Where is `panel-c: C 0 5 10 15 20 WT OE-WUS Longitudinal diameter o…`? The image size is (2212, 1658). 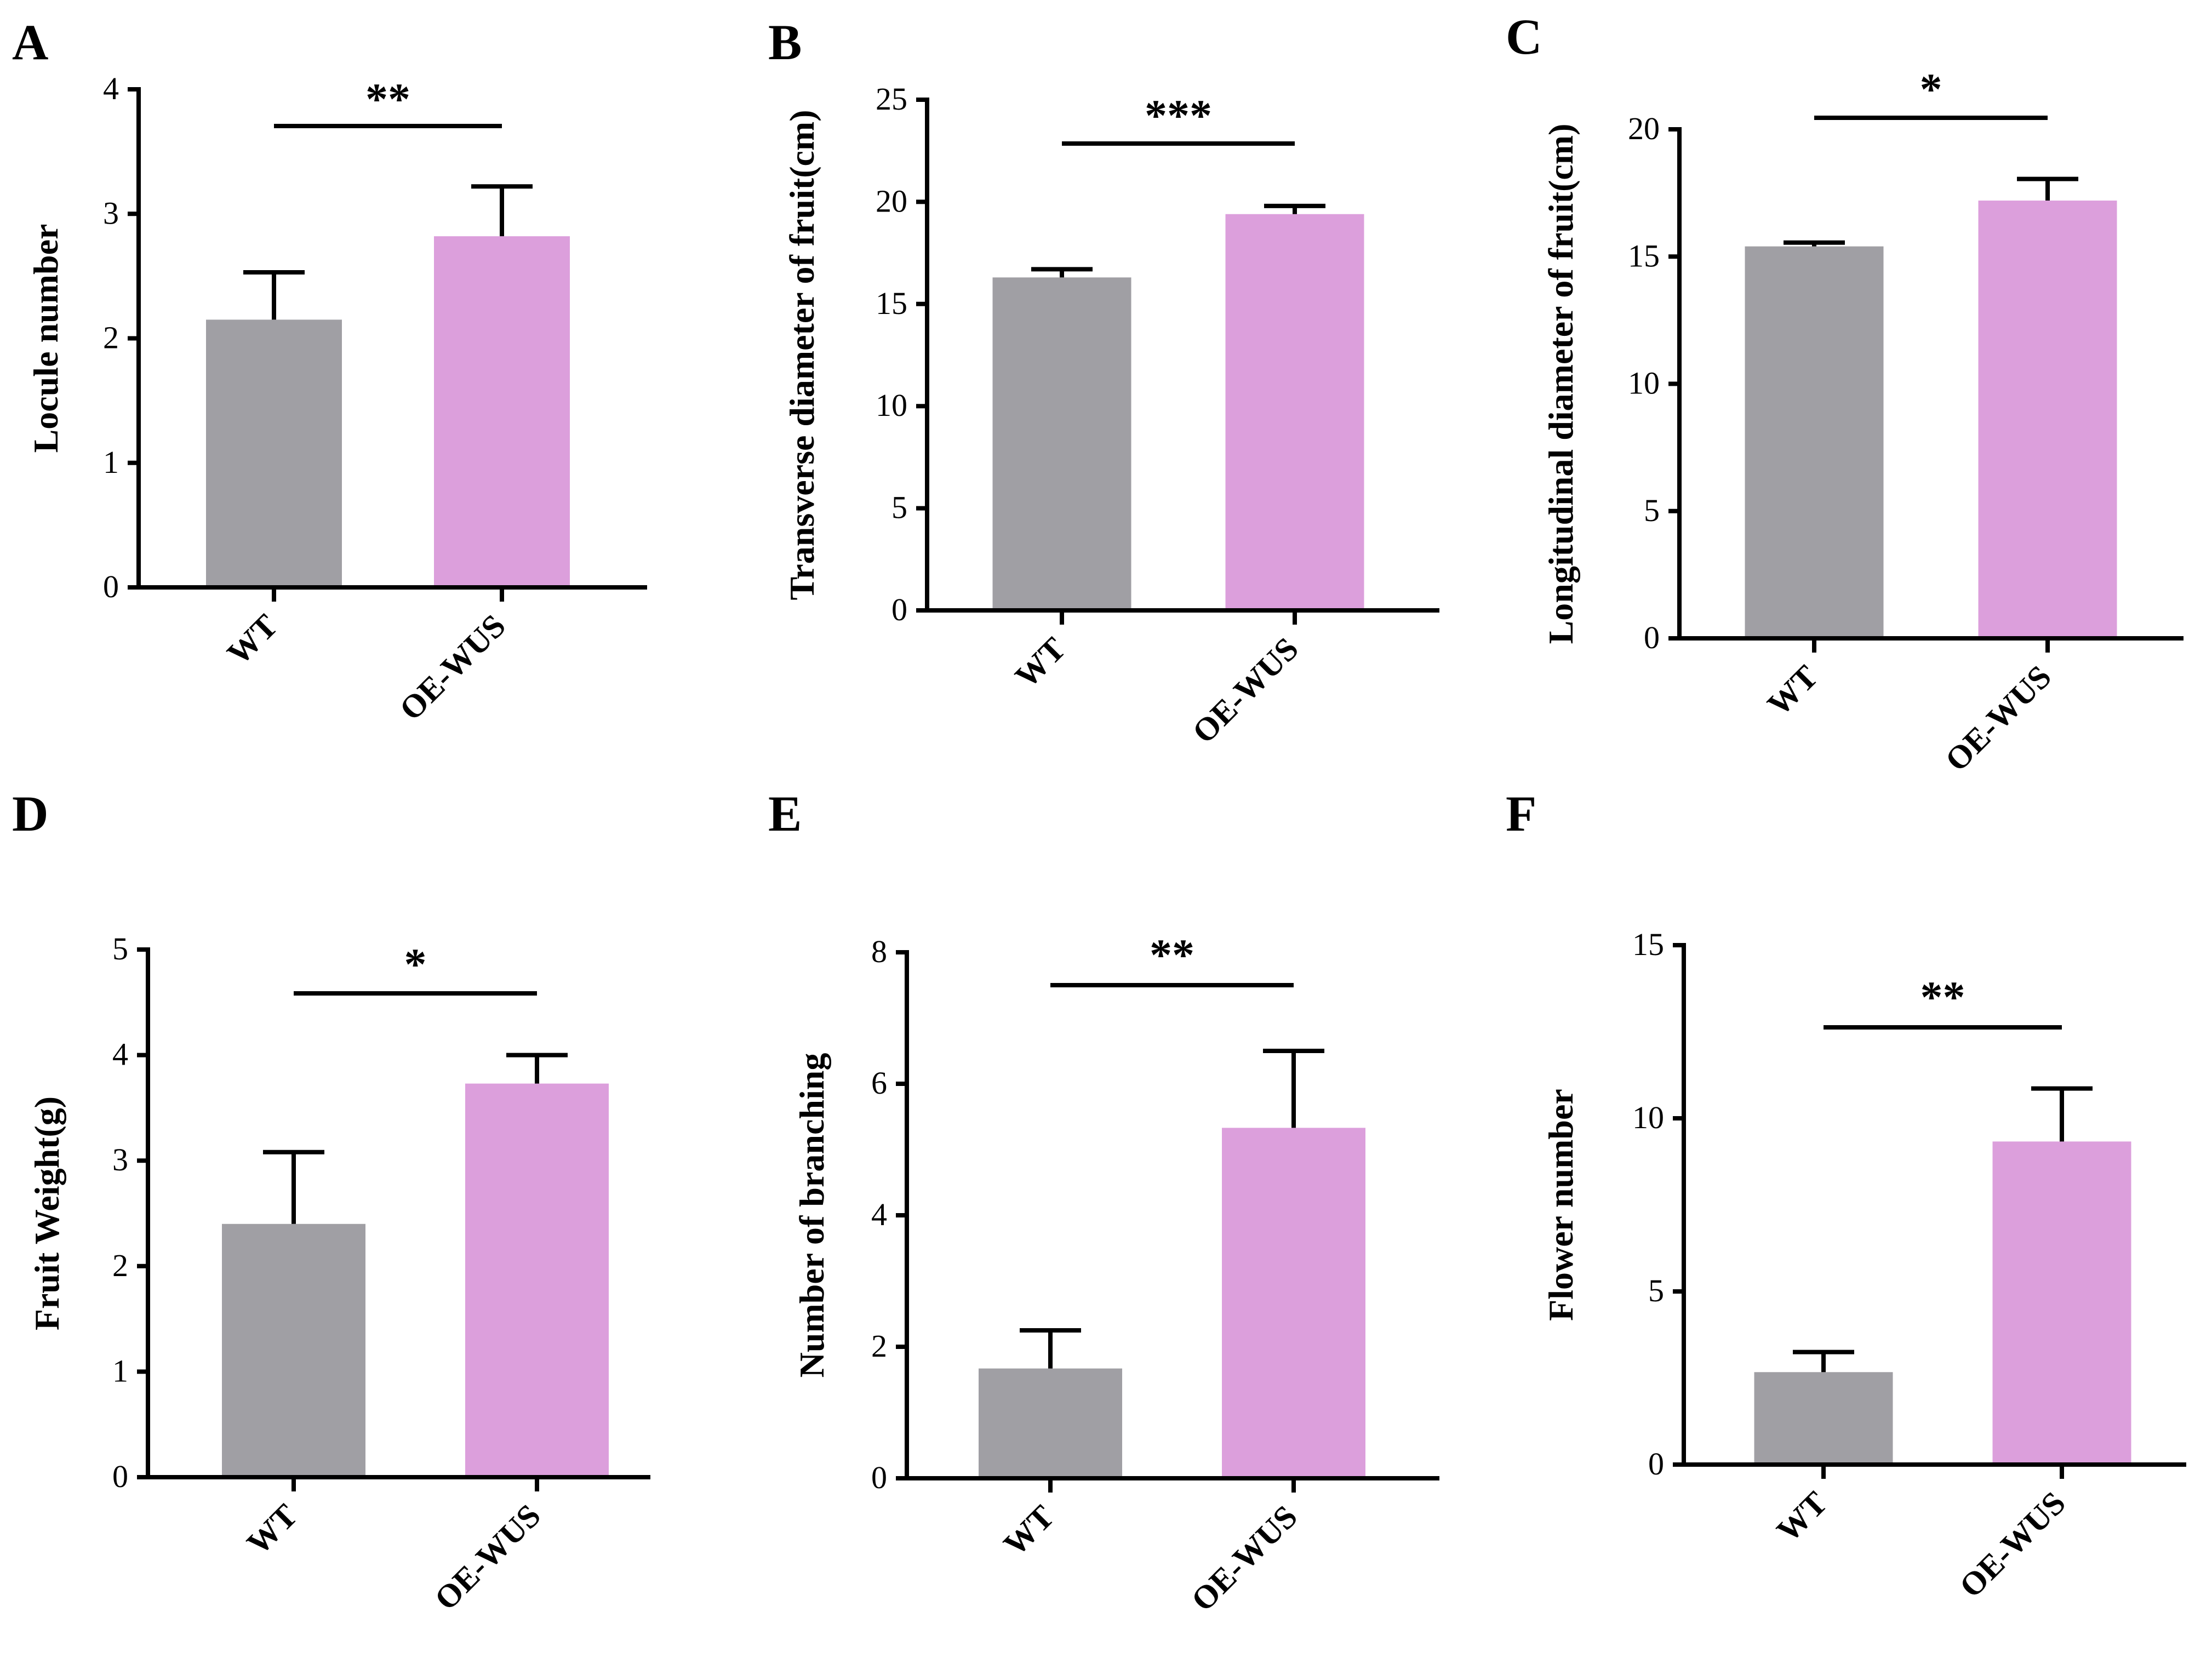
panel-c: C 0 5 10 15 20 WT OE-WUS Longitudinal diameter o… is located at coordinates (1845, 394).